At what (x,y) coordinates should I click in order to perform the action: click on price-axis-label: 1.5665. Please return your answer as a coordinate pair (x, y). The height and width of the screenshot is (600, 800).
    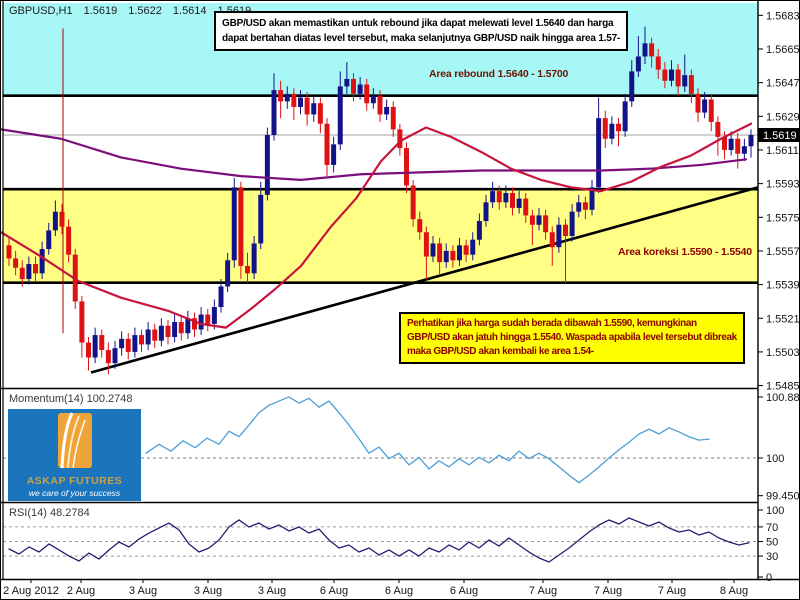
    Looking at the image, I should click on (783, 50).